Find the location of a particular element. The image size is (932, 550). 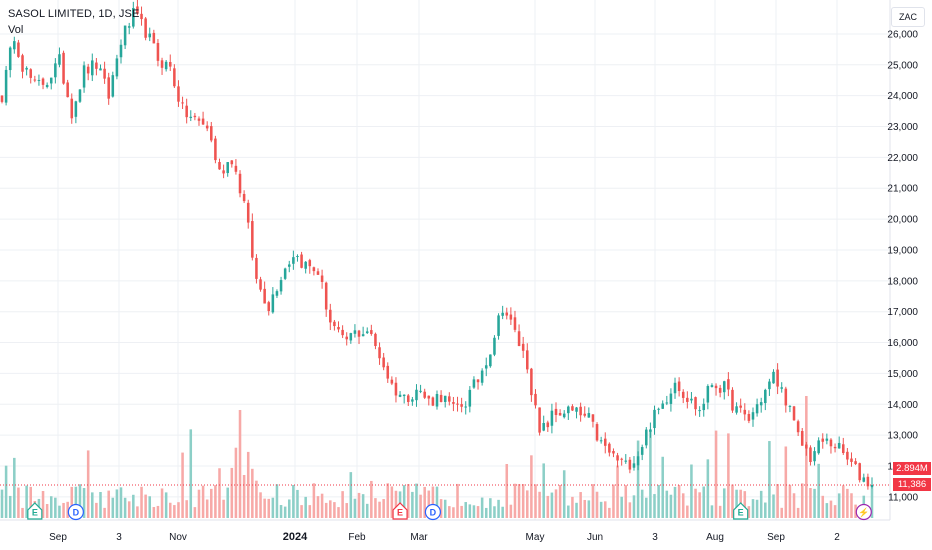

currency-button: ZAC is located at coordinates (908, 17).